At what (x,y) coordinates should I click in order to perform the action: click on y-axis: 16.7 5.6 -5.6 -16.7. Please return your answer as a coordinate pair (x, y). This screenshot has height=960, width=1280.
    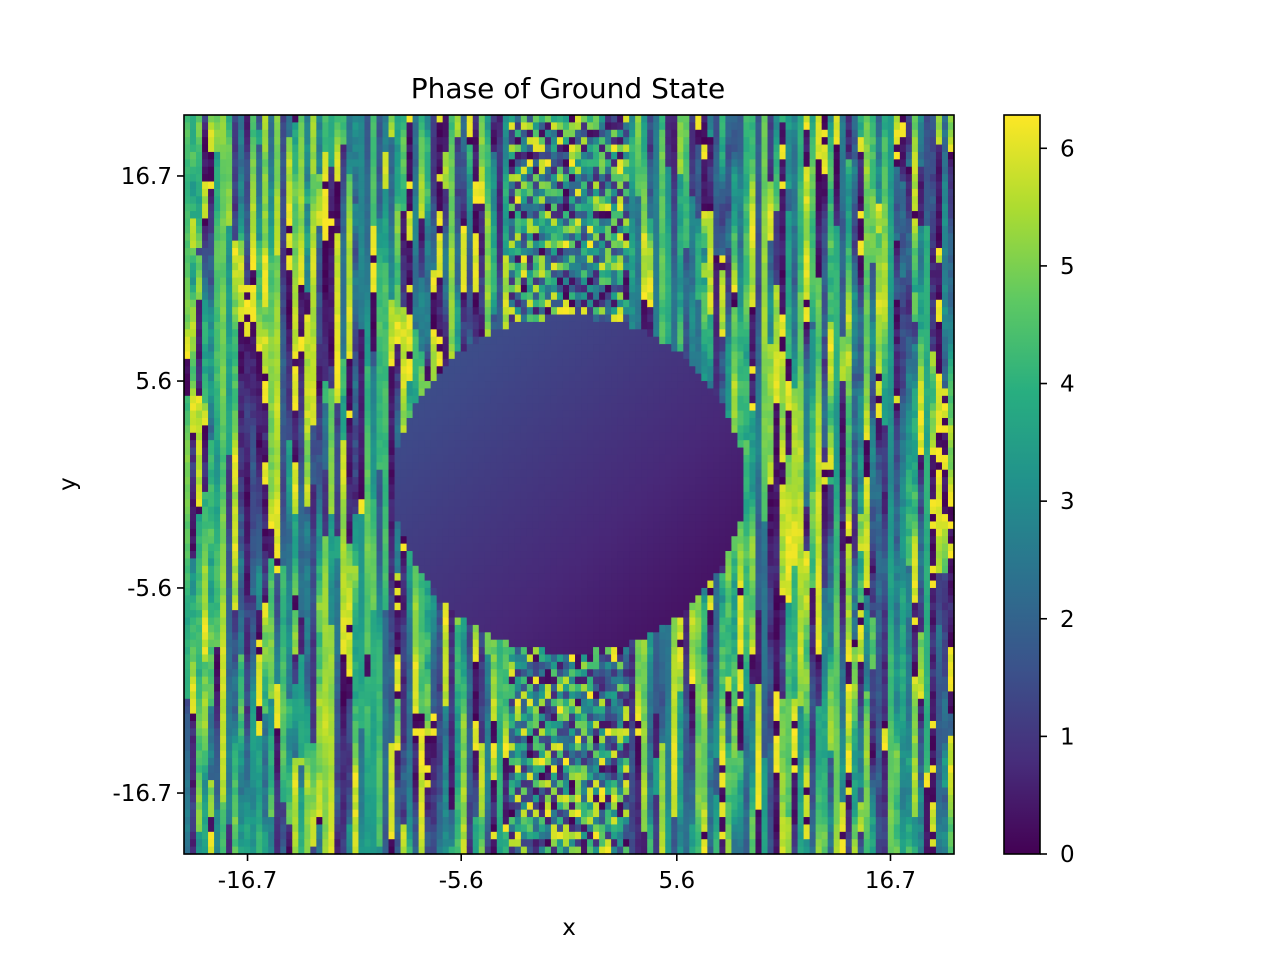
    Looking at the image, I should click on (148, 485).